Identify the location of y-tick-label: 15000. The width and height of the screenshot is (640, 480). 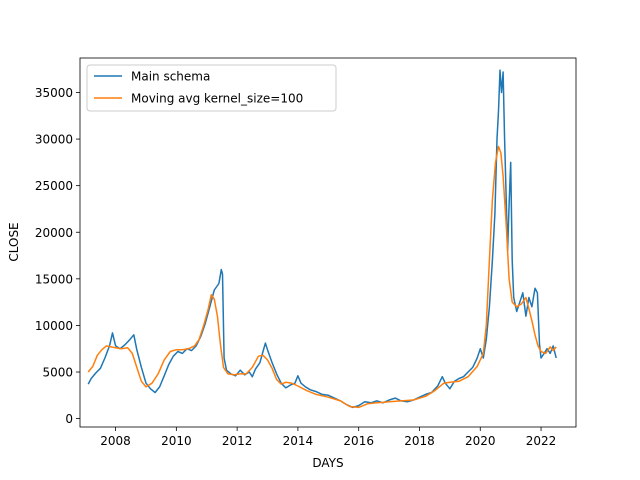
(54, 279).